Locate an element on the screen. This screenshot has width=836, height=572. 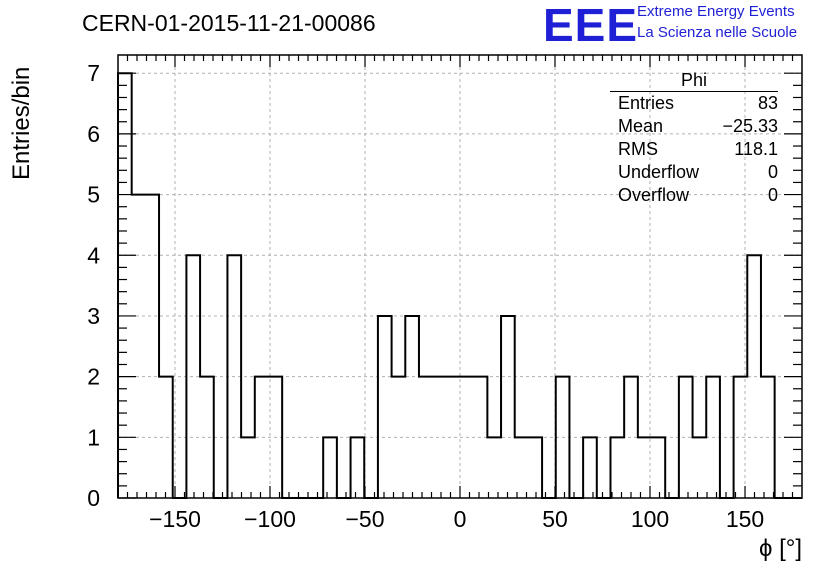
stats-row-entries: Entries 83 is located at coordinates (694, 103).